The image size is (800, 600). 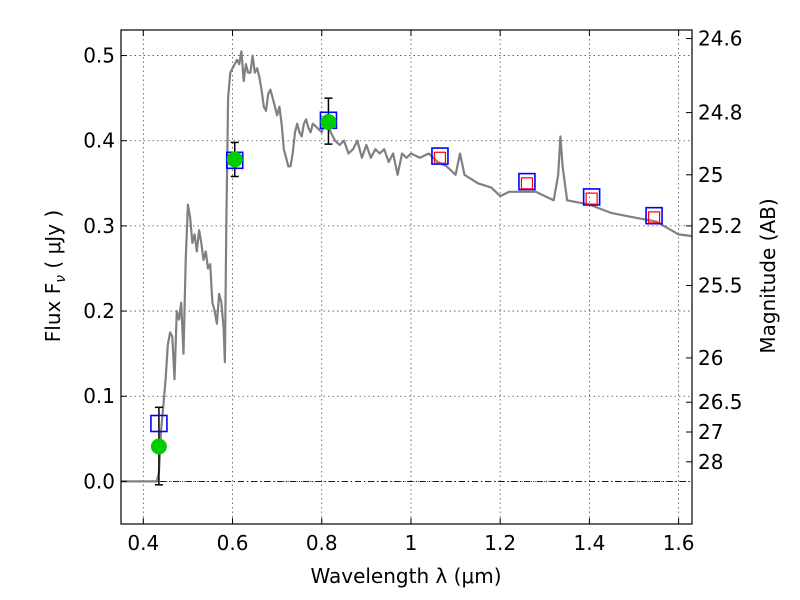 What do you see at coordinates (99, 141) in the screenshot?
I see `y-tick-label: 0.4` at bounding box center [99, 141].